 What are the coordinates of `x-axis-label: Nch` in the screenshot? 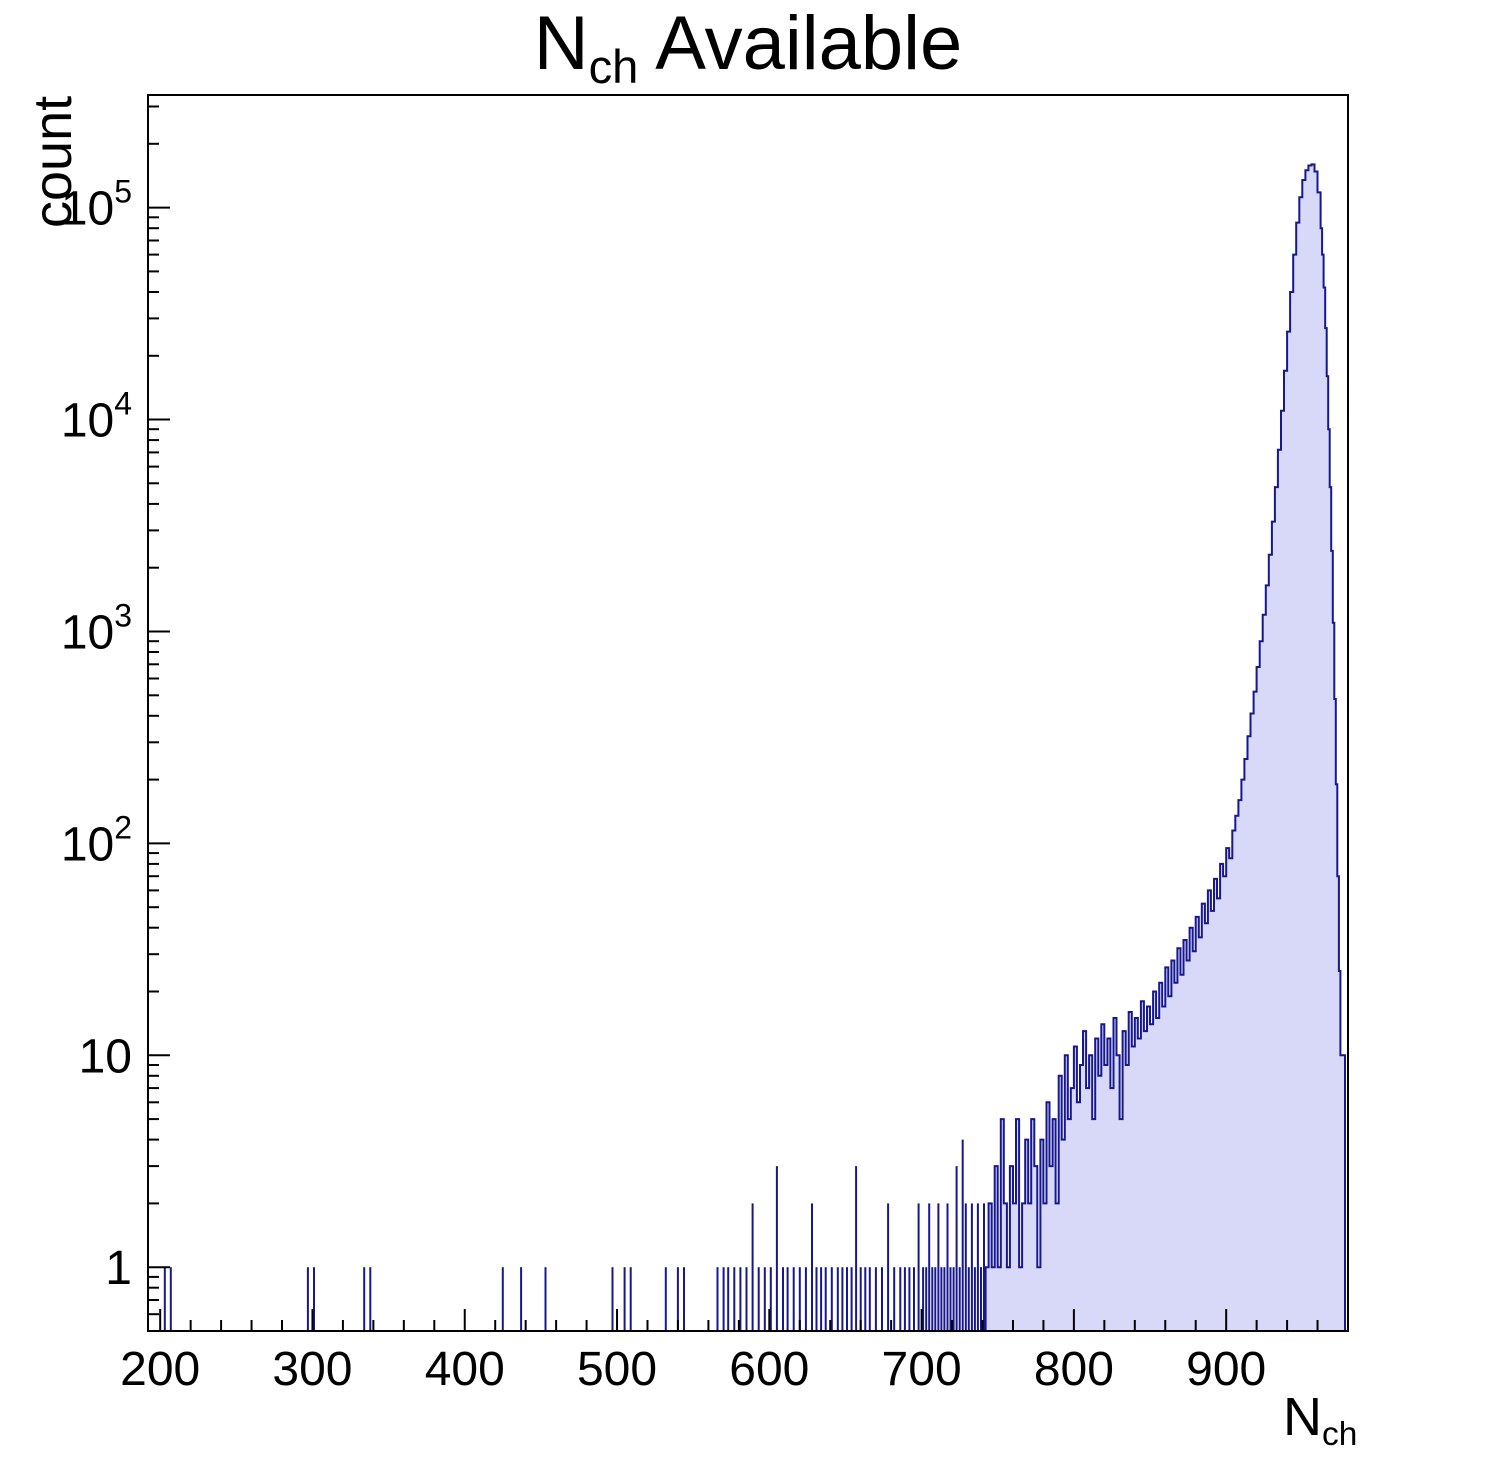 It's located at (1320, 1420).